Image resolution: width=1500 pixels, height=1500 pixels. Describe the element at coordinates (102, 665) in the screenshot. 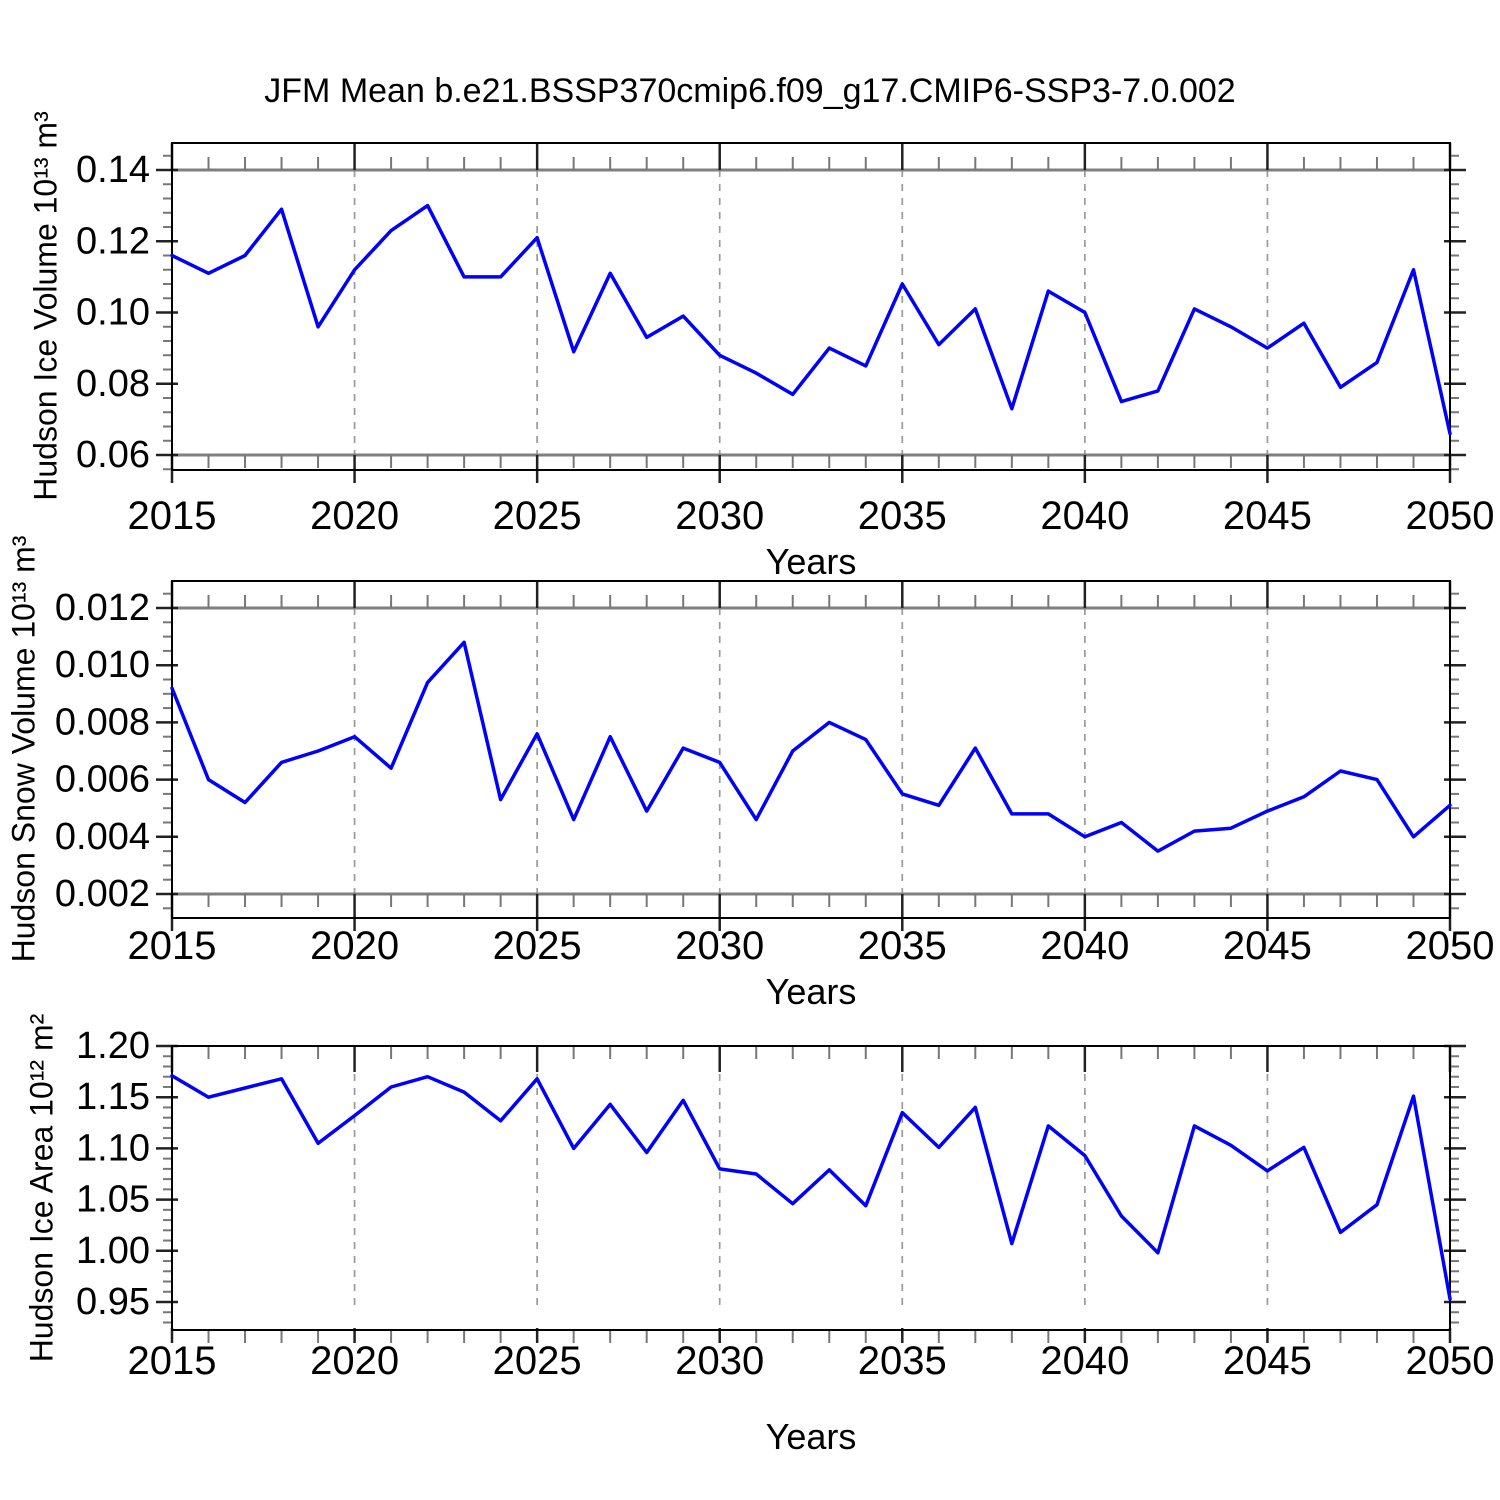

I see `panel2-y-tick-label: 0.010` at that location.